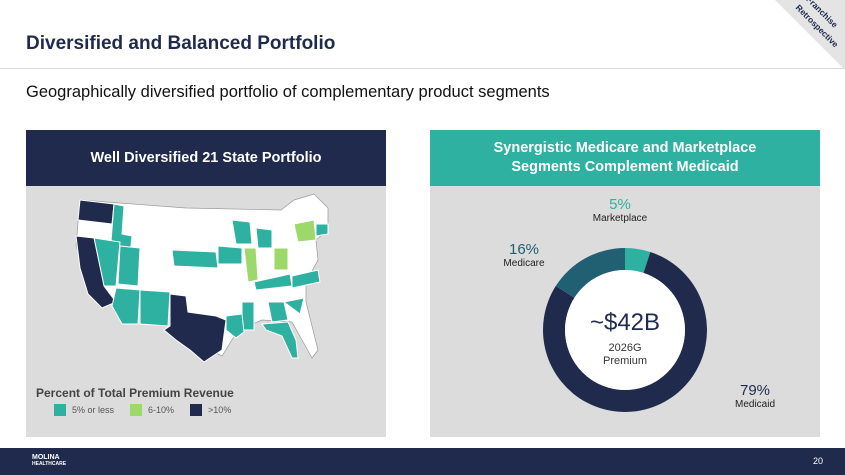  Describe the element at coordinates (625, 348) in the screenshot. I see `donut-center-year: 2026G` at that location.